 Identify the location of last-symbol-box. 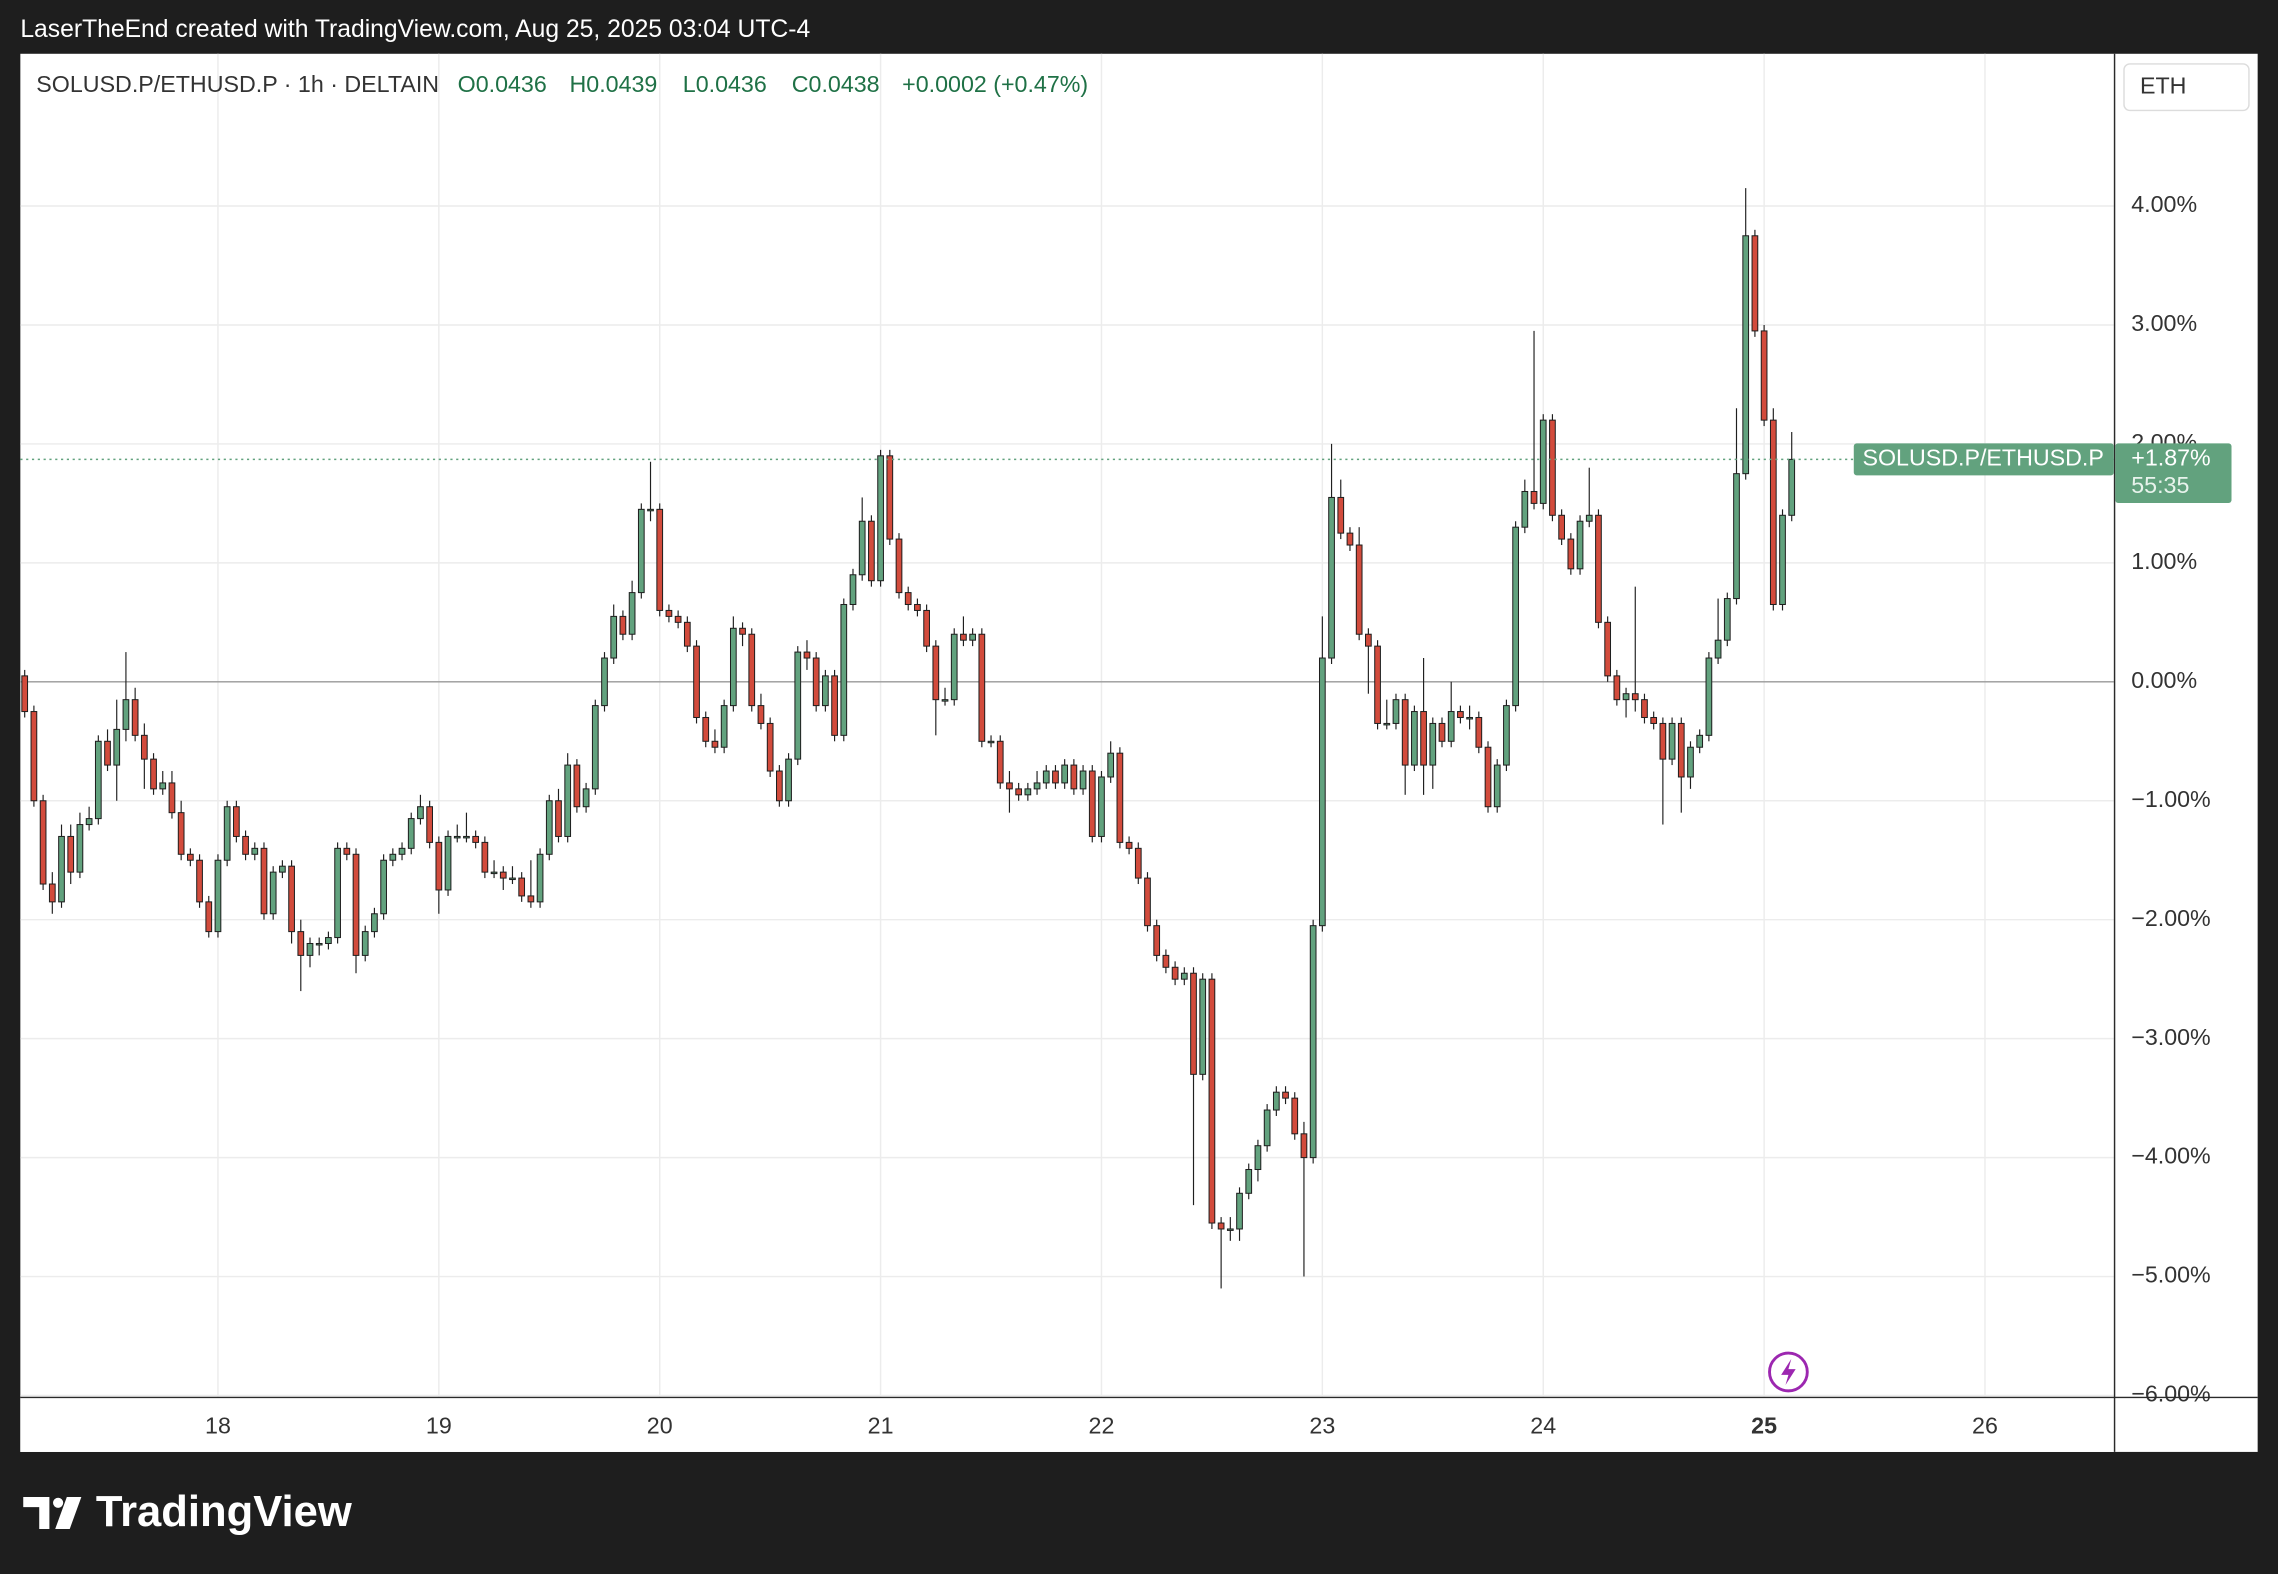
(1983, 459).